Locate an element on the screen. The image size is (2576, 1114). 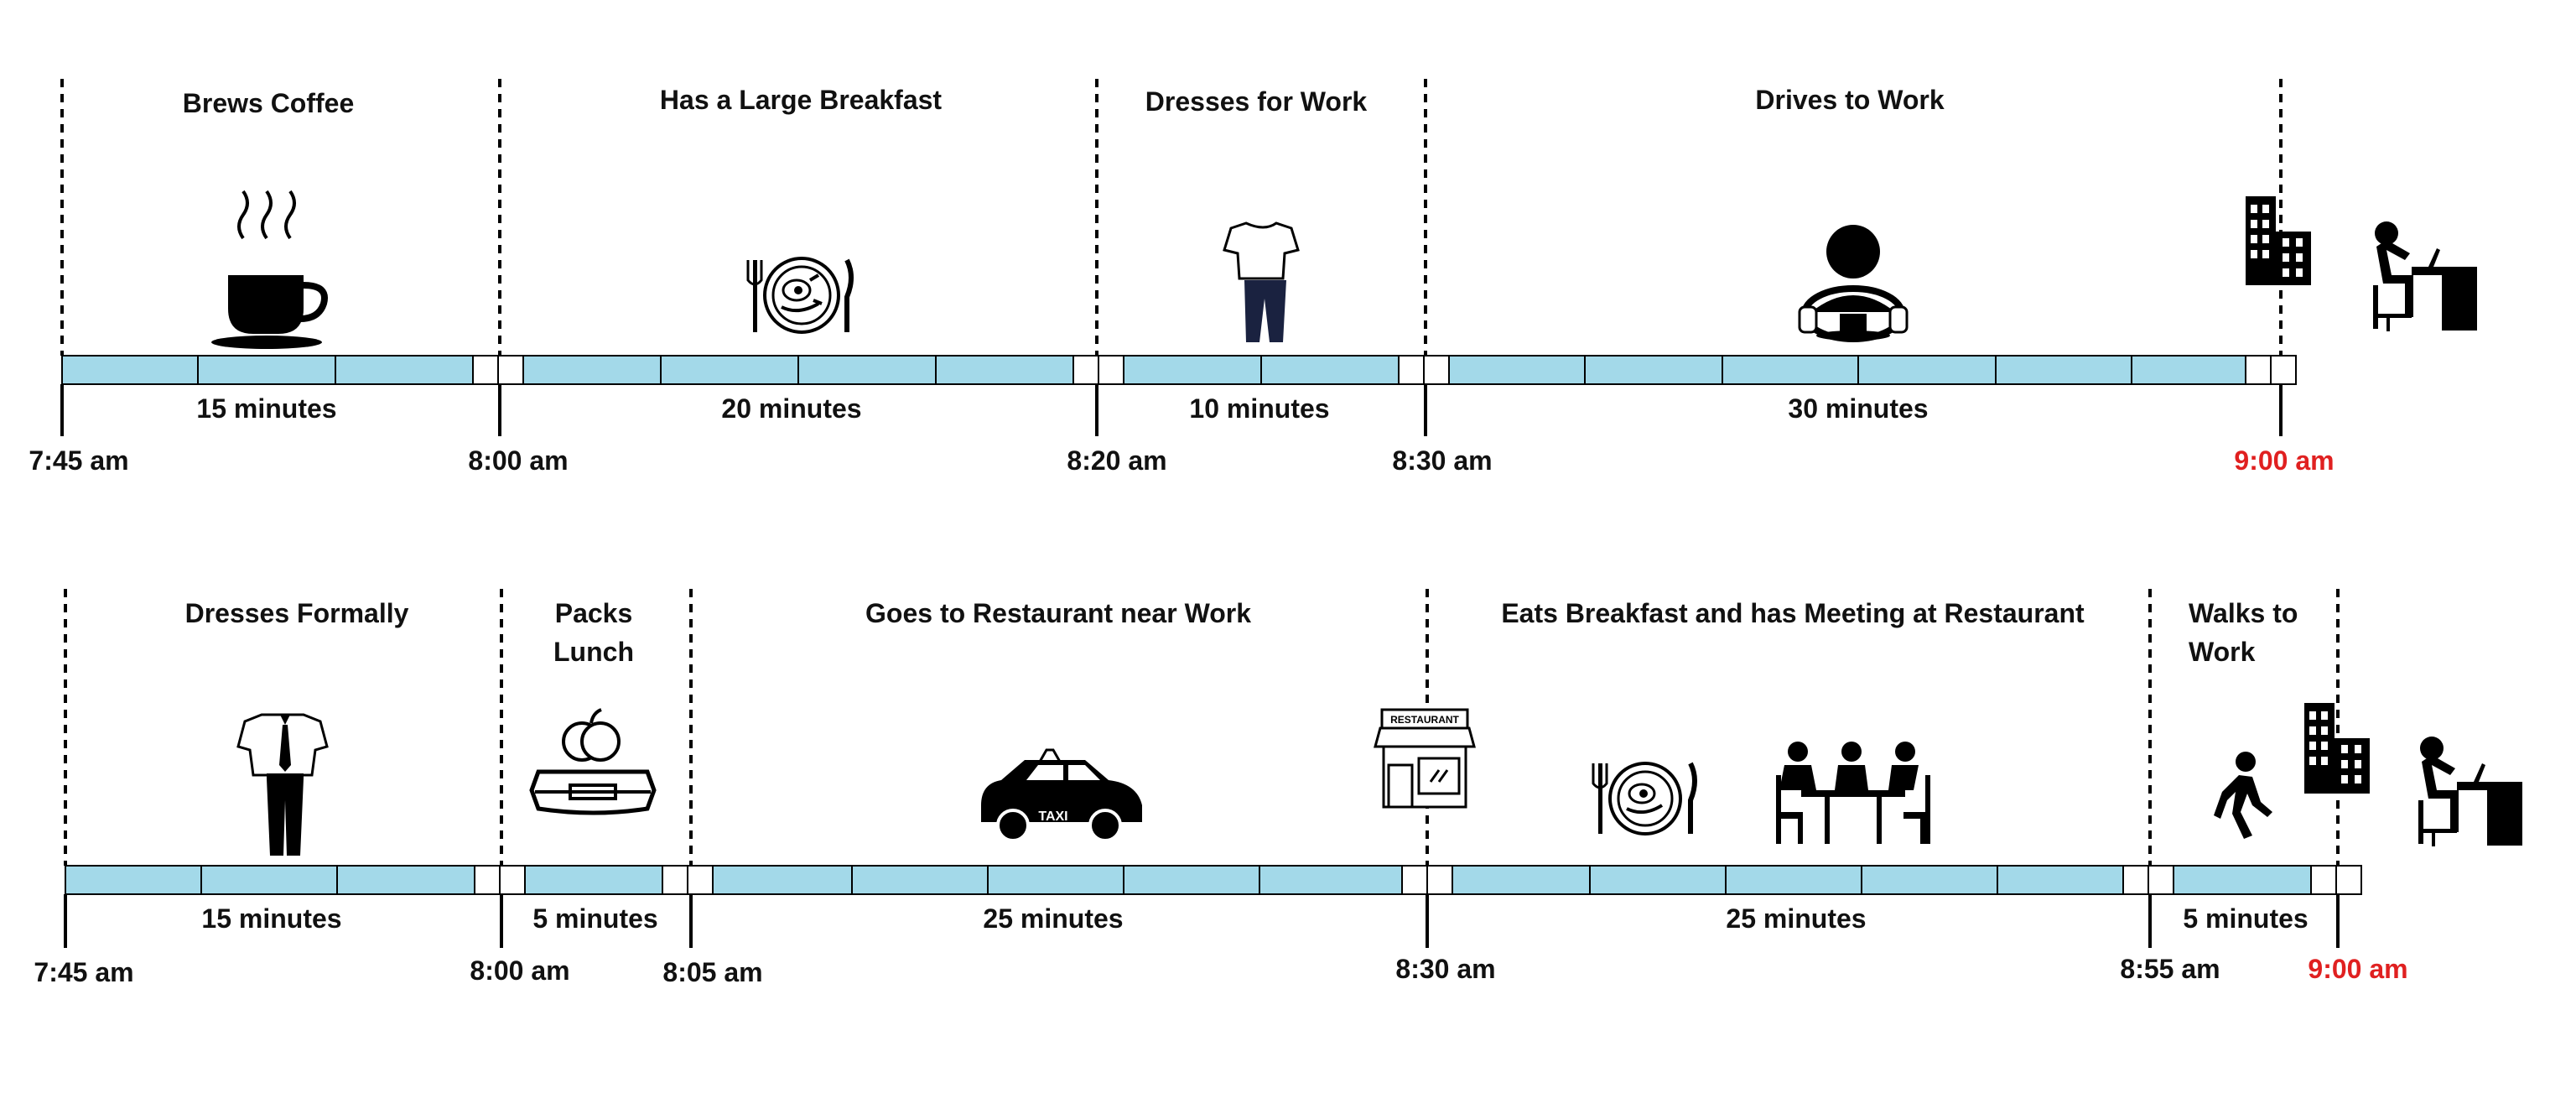
activity-label-packs-lunch-line1: Packs is located at coordinates (594, 613).